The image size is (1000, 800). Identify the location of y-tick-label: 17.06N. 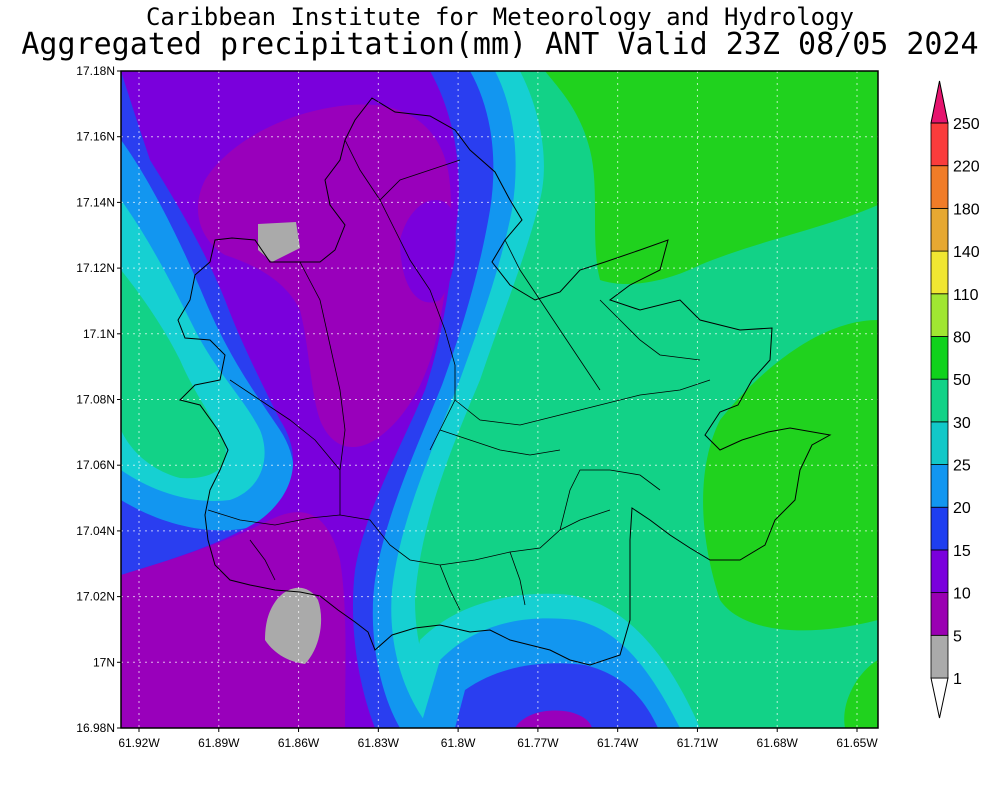
(95, 465).